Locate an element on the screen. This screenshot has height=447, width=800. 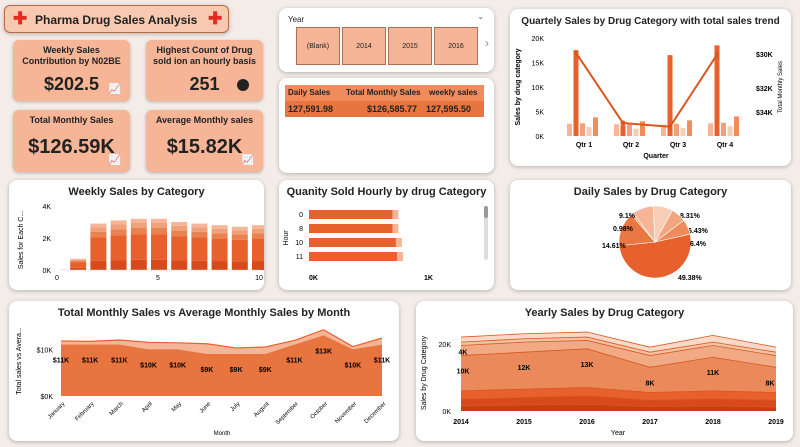
data-label: 11K is located at coordinates (713, 373).